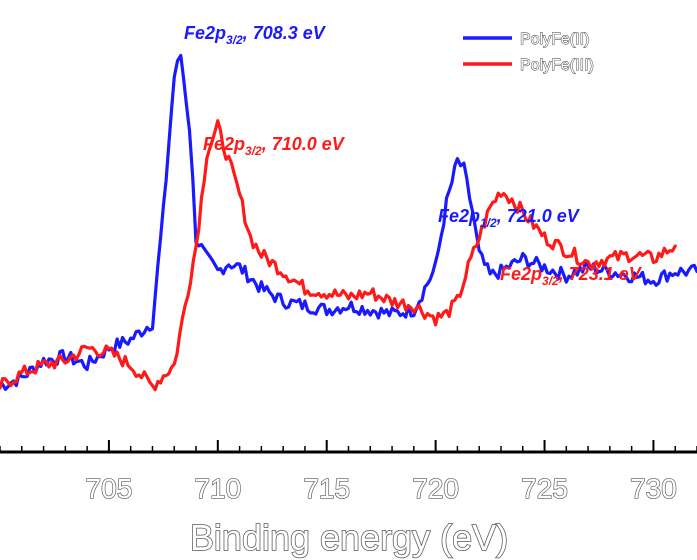  I want to click on peak-annotation: Fe2p3/2, 708.3 eV, so click(255, 35).